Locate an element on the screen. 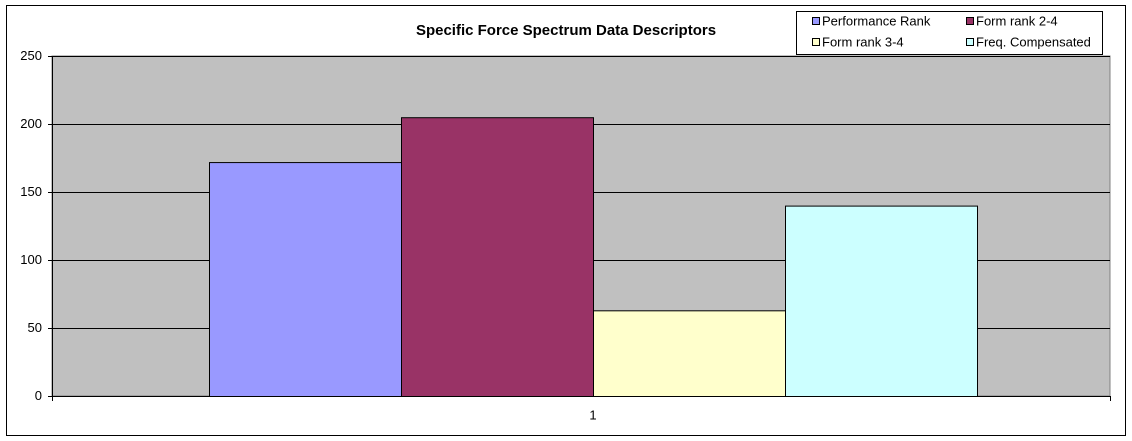 The width and height of the screenshot is (1132, 441). y-tick-label: 250 is located at coordinates (31, 55).